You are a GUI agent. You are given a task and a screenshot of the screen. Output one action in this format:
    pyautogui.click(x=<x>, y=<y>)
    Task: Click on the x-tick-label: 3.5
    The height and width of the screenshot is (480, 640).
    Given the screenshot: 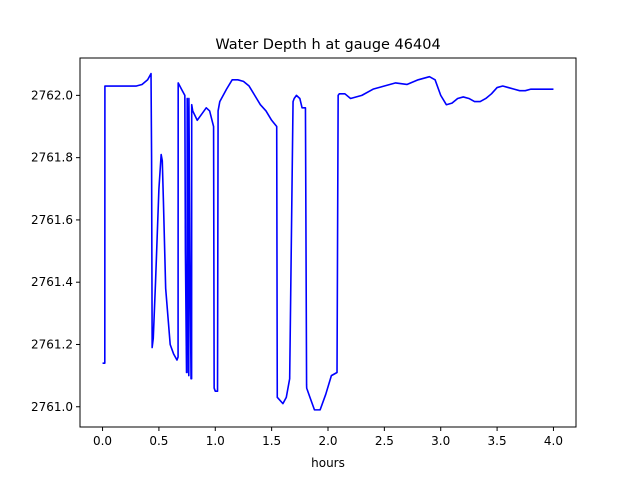 What is the action you would take?
    pyautogui.click(x=497, y=441)
    